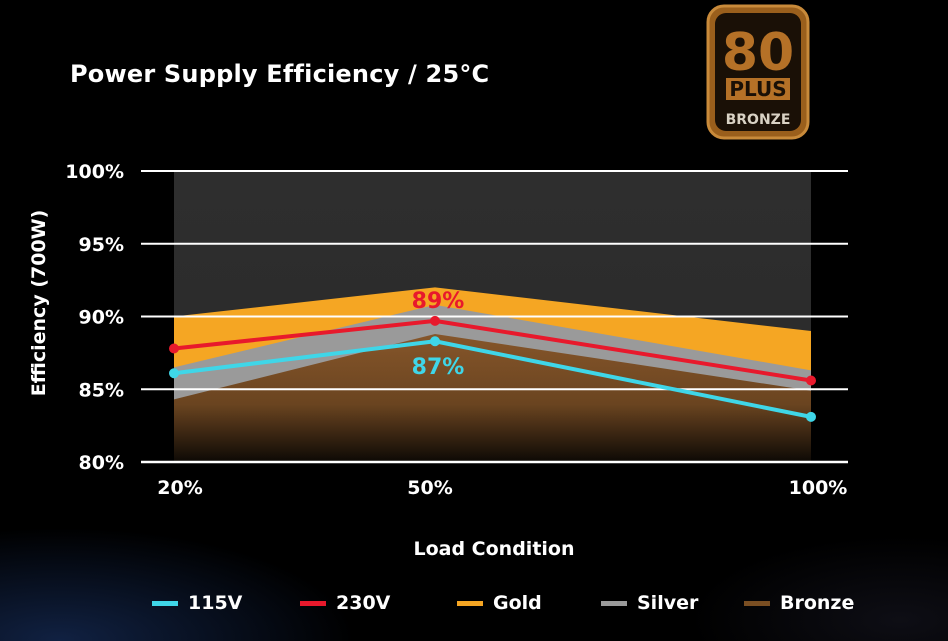 The image size is (948, 641). I want to click on x-tick-label: 100%, so click(818, 488).